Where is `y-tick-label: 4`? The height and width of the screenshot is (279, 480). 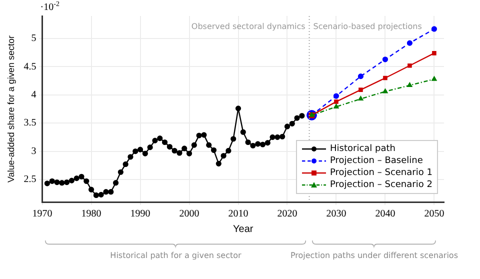 y-tick-label: 4 is located at coordinates (33, 95).